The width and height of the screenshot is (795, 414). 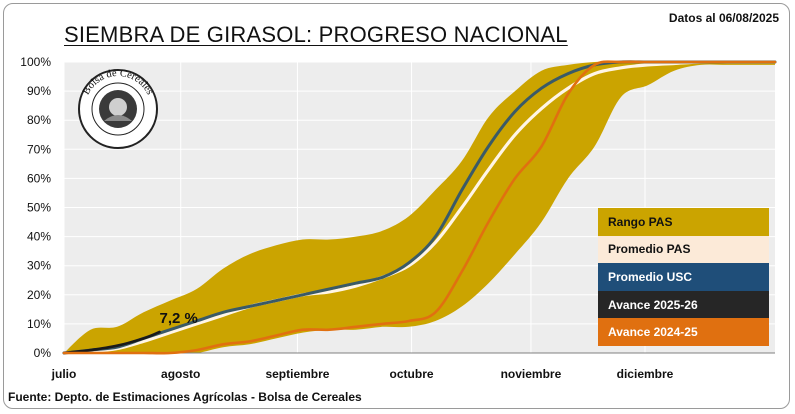 What do you see at coordinates (43, 353) in the screenshot?
I see `y-tick-label: 0%` at bounding box center [43, 353].